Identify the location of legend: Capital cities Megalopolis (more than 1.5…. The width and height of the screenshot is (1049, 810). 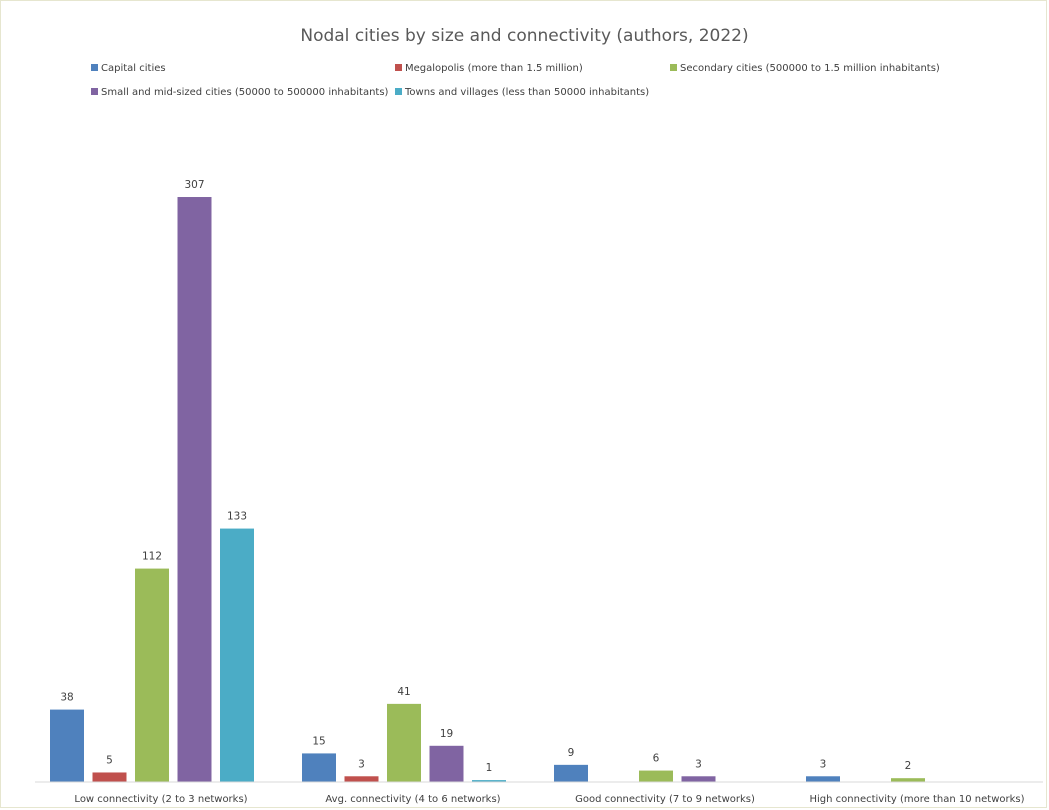
(515, 80).